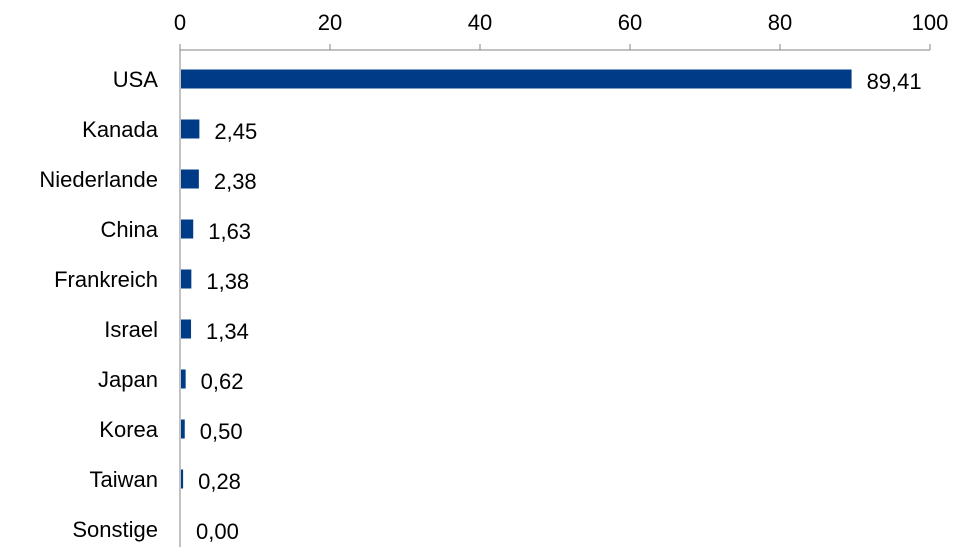 This screenshot has height=547, width=953. What do you see at coordinates (235, 181) in the screenshot?
I see `data-label: 2,38` at bounding box center [235, 181].